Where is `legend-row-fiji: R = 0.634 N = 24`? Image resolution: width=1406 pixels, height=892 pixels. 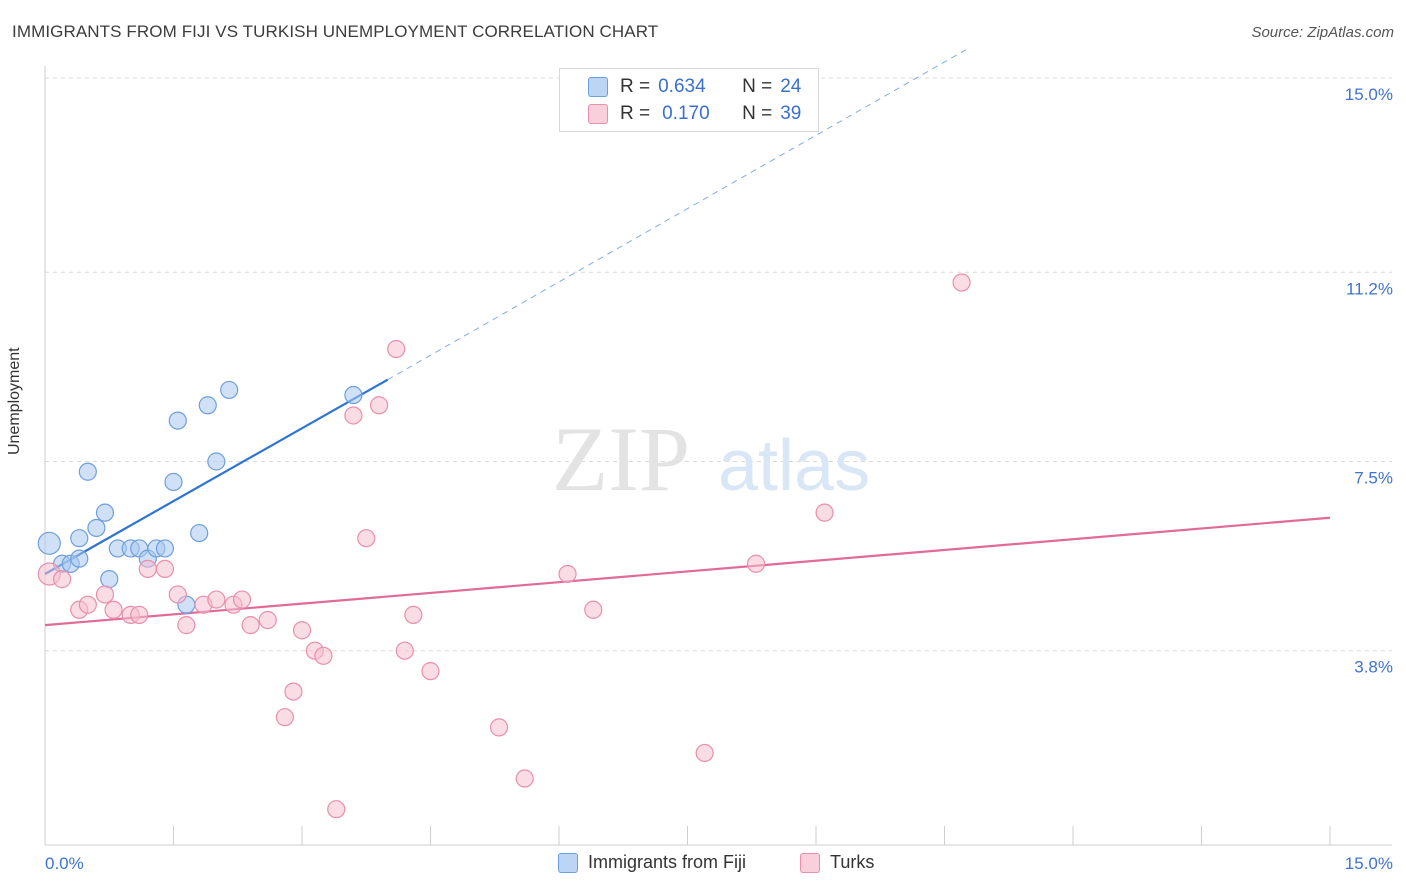 legend-row-fiji: R = 0.634 N = 24 is located at coordinates (680, 87).